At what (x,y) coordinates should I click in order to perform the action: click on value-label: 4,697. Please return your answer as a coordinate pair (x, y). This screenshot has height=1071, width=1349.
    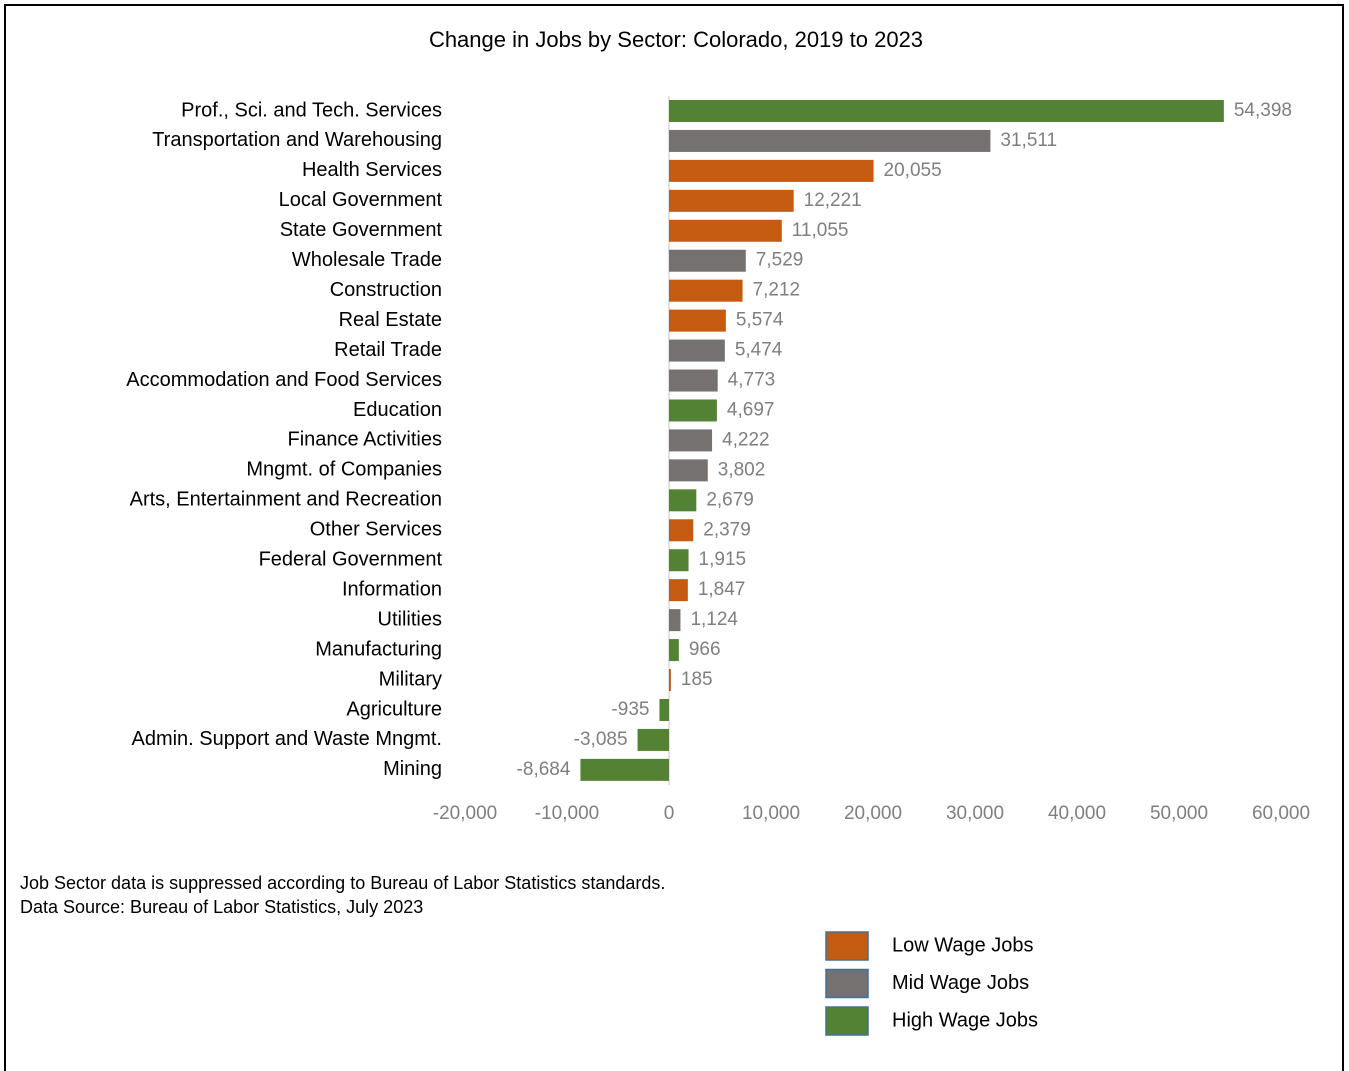
    Looking at the image, I should click on (751, 409).